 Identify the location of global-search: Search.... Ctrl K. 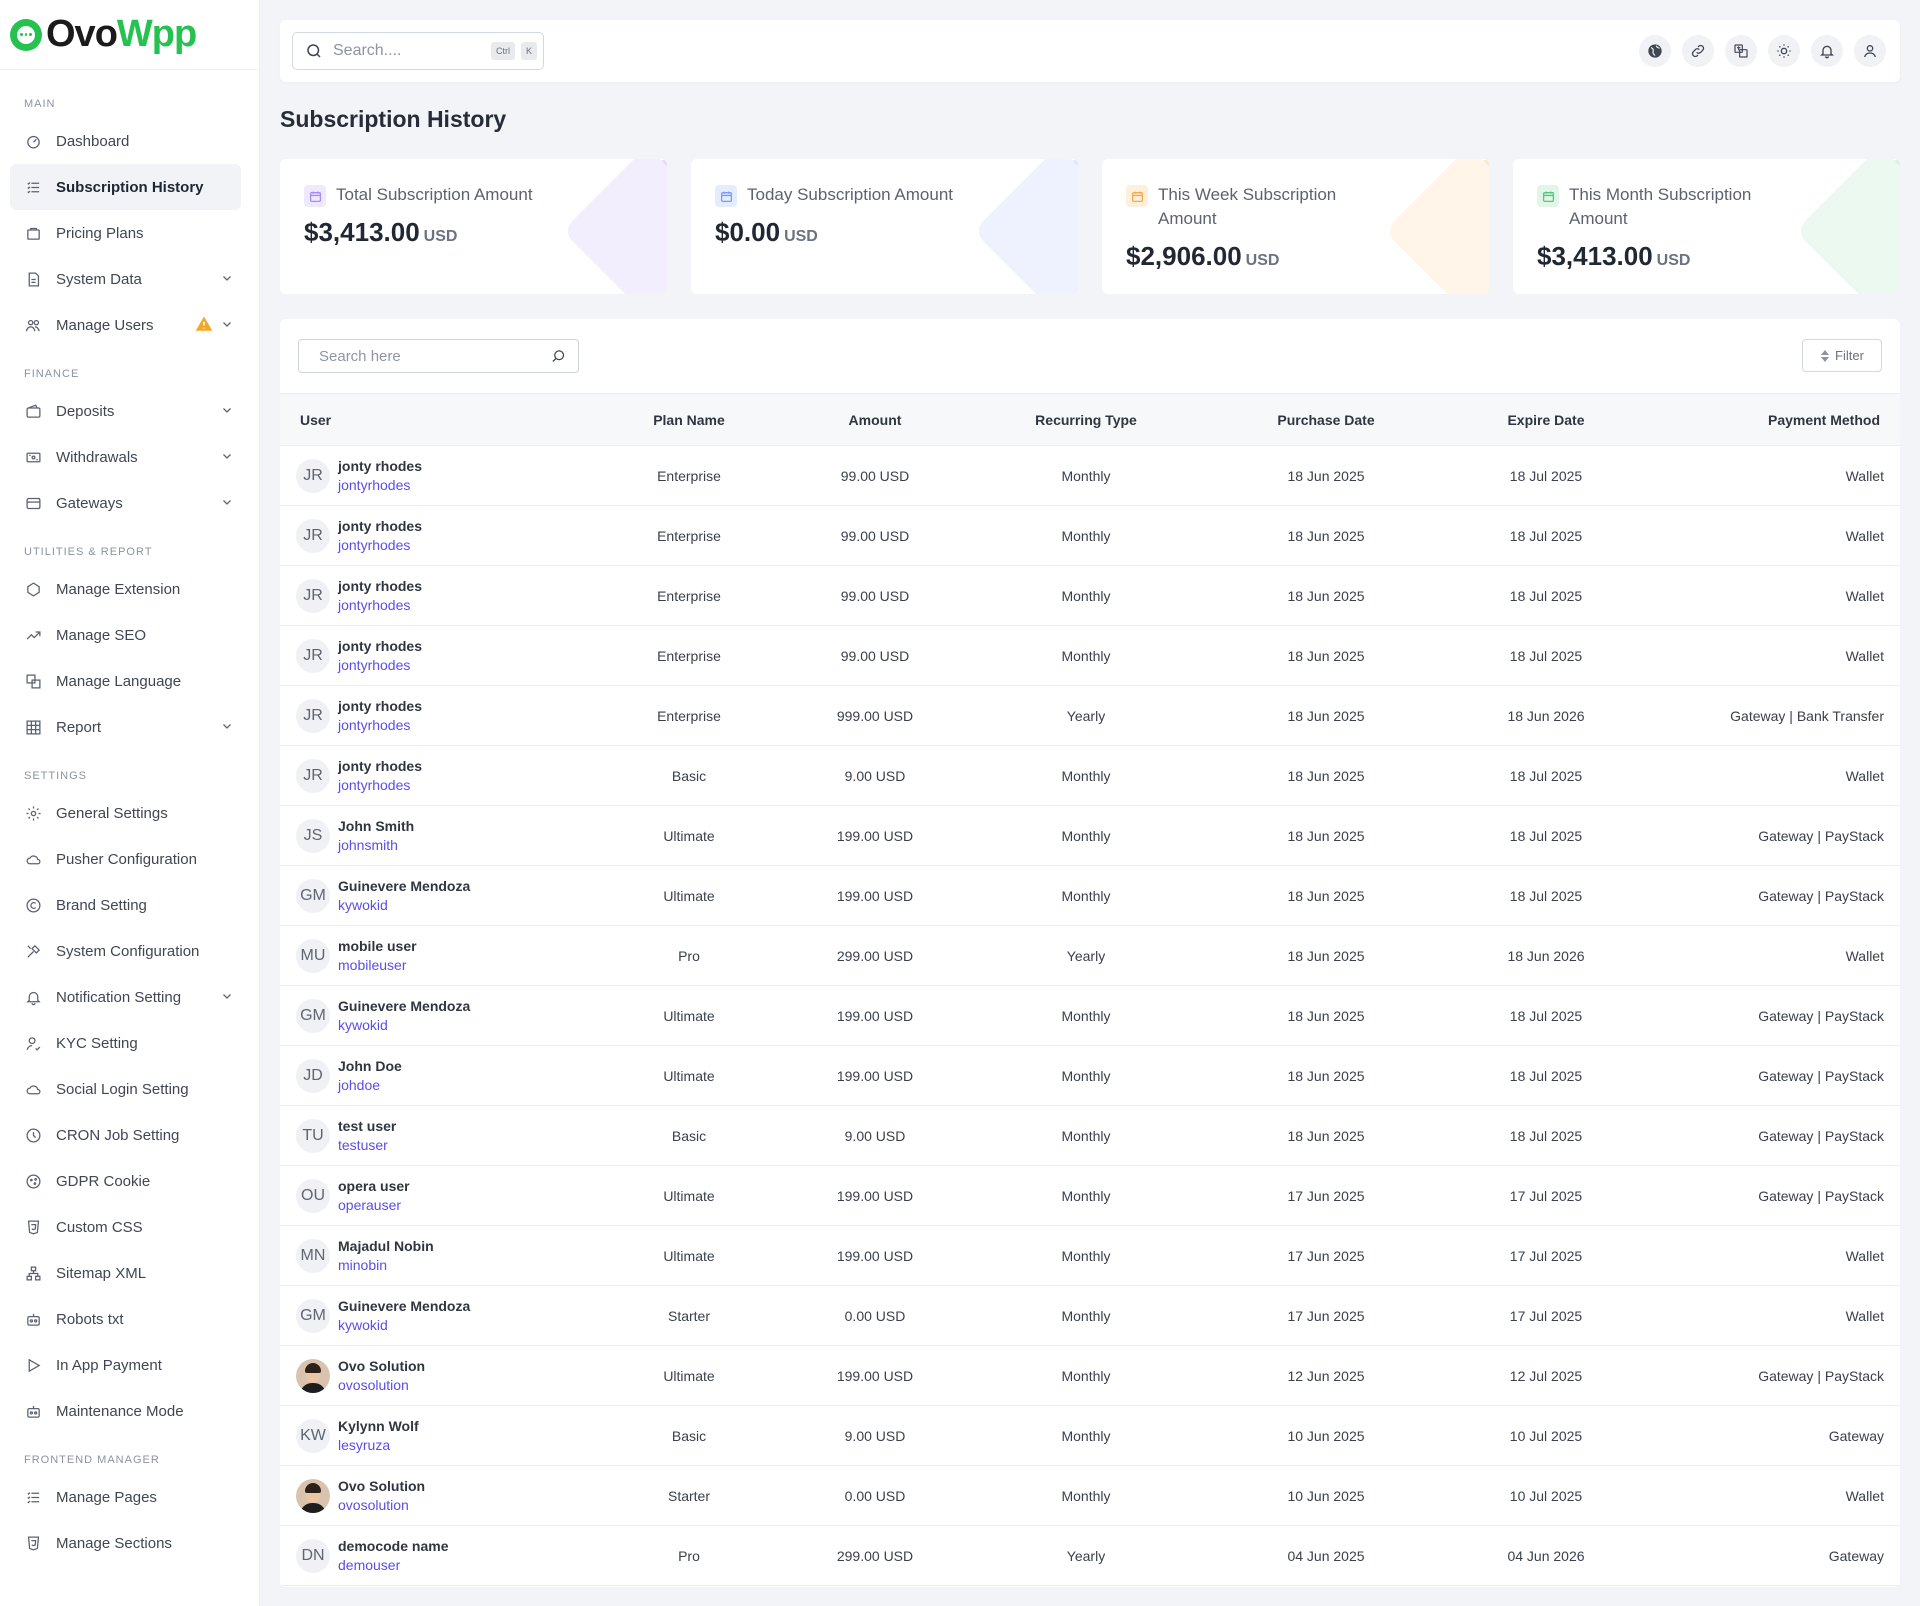
(418, 51).